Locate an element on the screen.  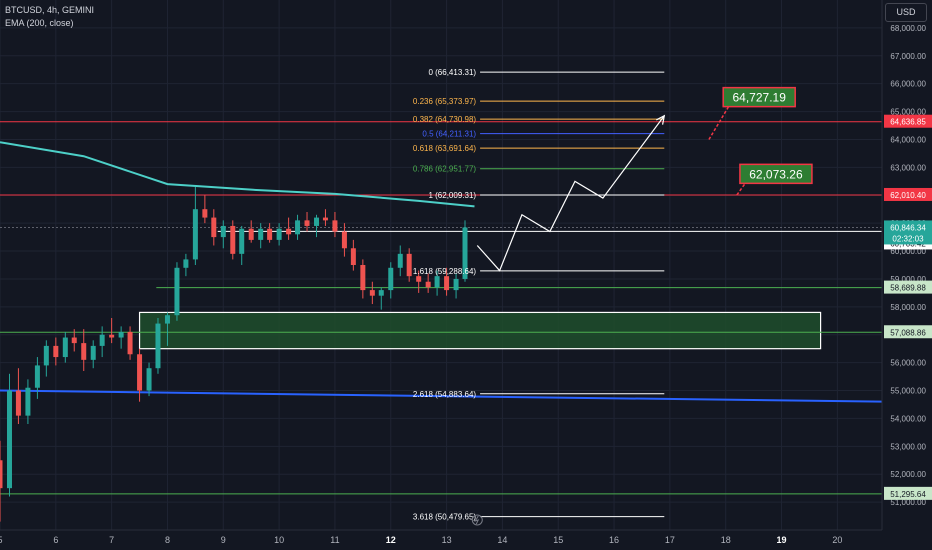
ema-200-line is located at coordinates (237, 174).